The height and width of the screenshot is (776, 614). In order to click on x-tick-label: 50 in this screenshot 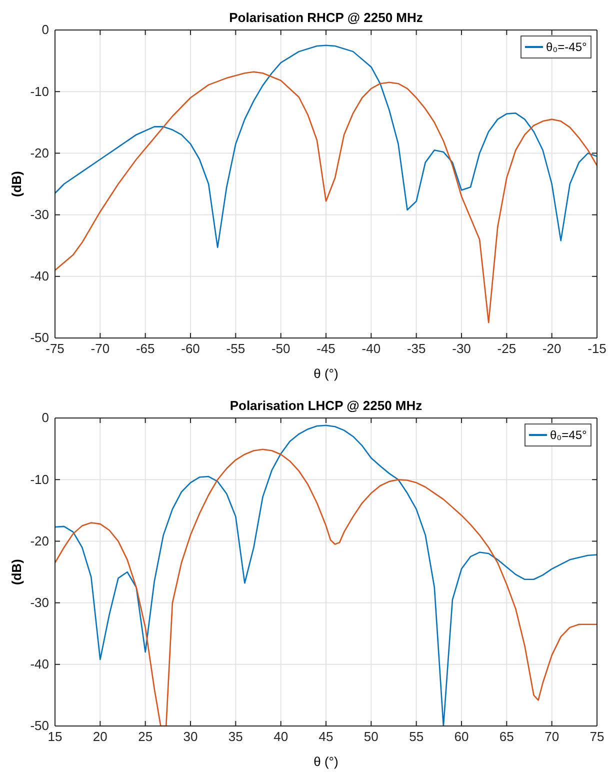, I will do `click(371, 736)`.